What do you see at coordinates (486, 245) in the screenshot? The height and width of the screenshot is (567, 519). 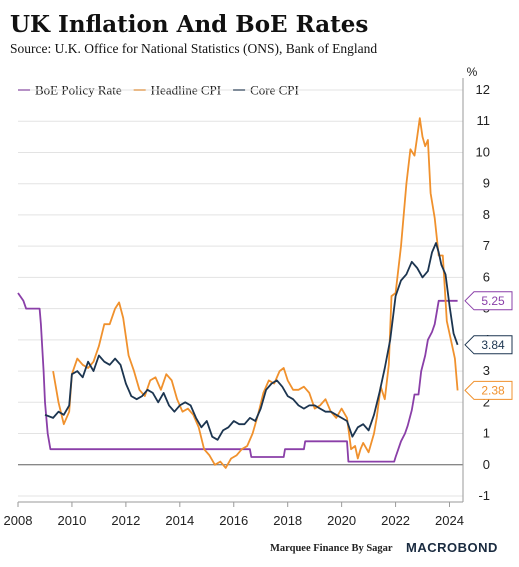 I see `y-tick-label-7: 7` at bounding box center [486, 245].